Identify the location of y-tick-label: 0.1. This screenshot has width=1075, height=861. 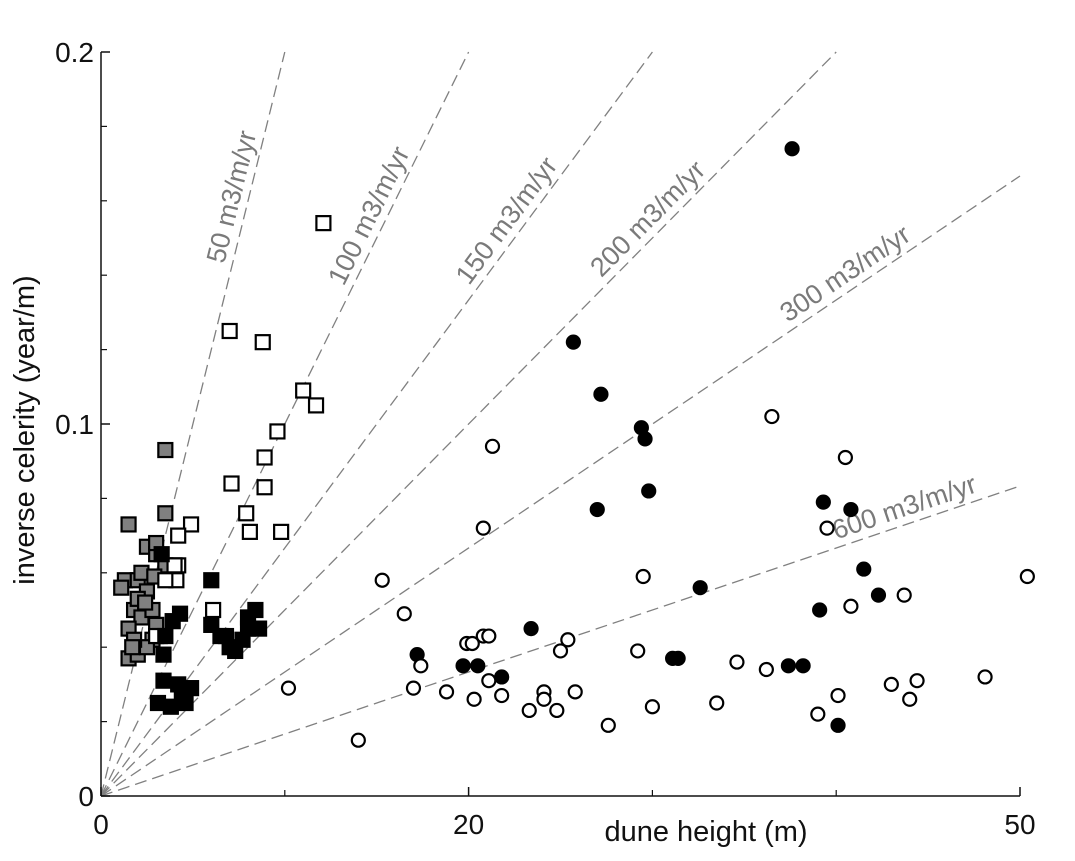
(74, 424).